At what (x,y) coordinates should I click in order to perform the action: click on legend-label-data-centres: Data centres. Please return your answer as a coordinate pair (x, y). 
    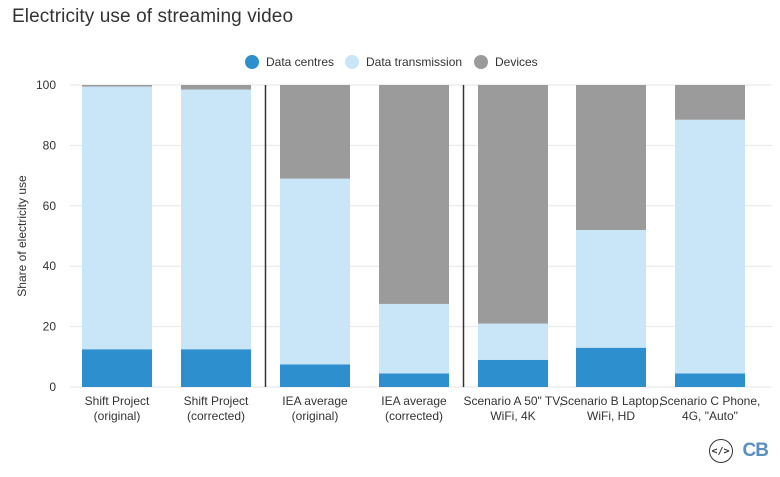
    Looking at the image, I should click on (300, 62).